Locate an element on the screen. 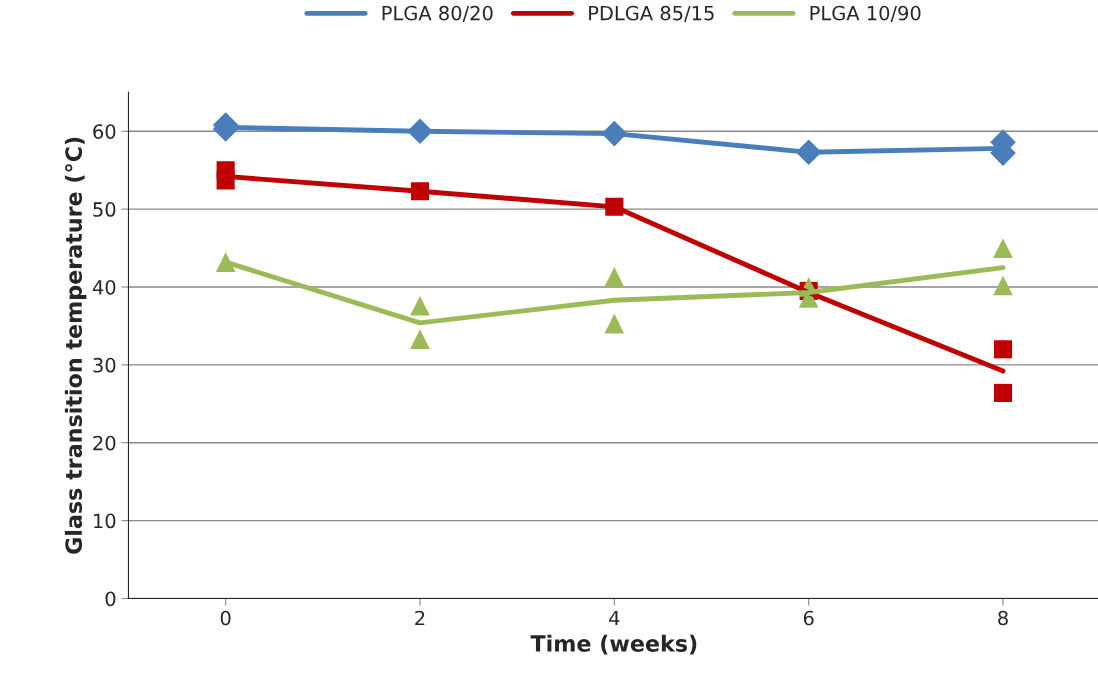 The image size is (1098, 684). x-axis-title: Time (weeks) is located at coordinates (613, 644).